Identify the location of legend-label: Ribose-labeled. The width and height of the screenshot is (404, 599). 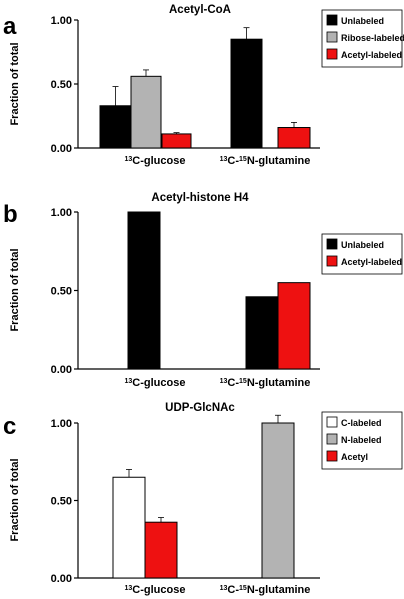
(372, 38).